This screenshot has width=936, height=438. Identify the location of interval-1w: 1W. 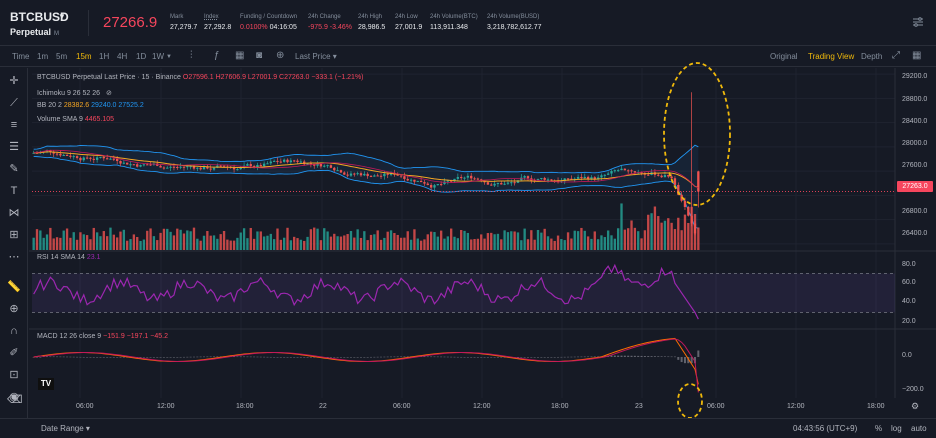
(158, 56).